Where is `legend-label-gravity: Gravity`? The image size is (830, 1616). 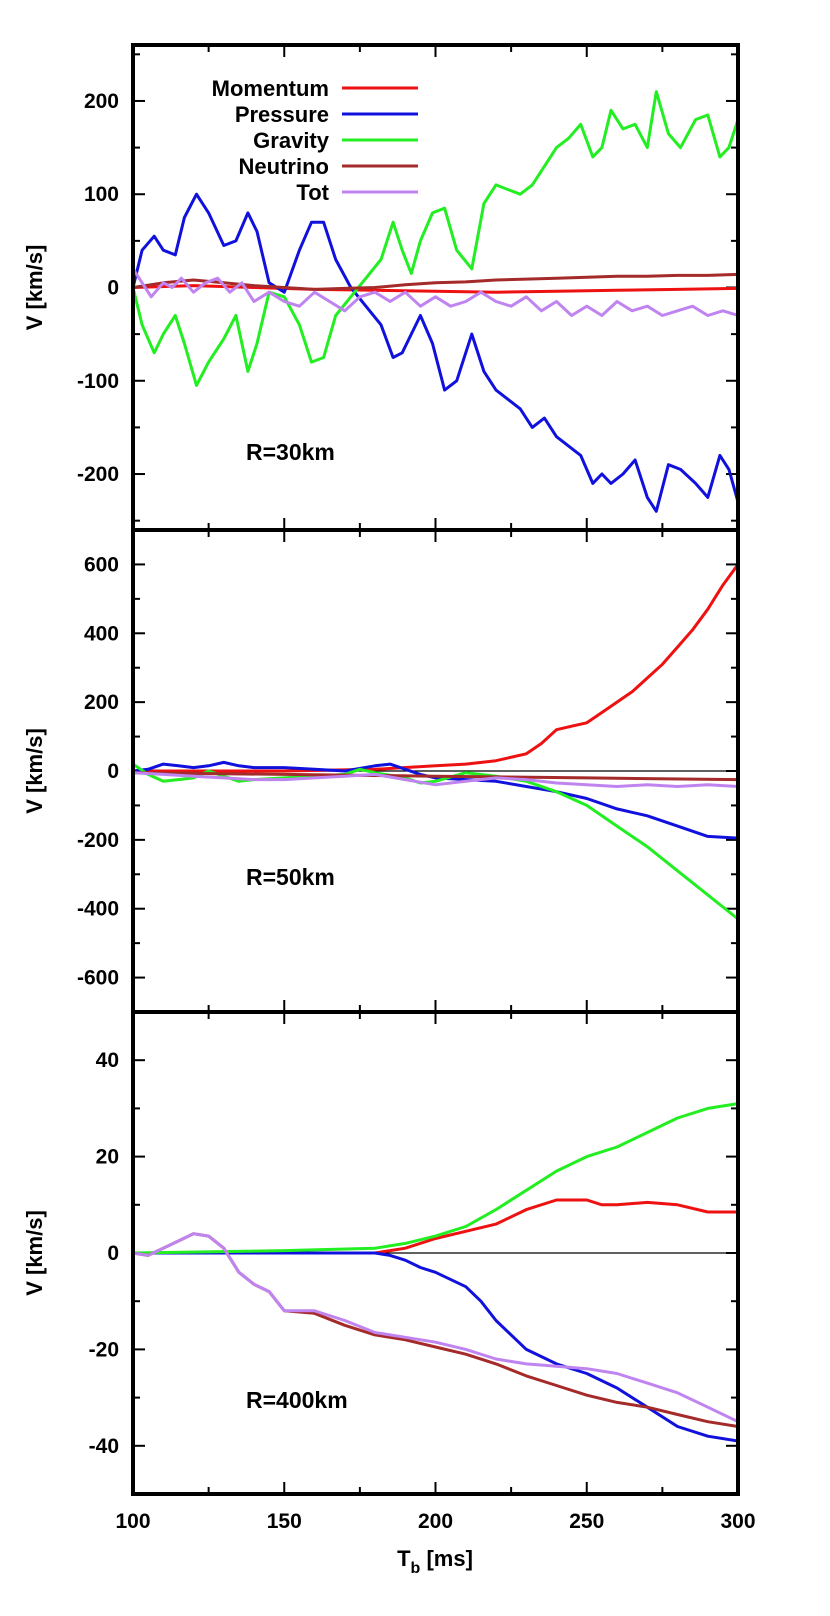 legend-label-gravity: Gravity is located at coordinates (291, 140).